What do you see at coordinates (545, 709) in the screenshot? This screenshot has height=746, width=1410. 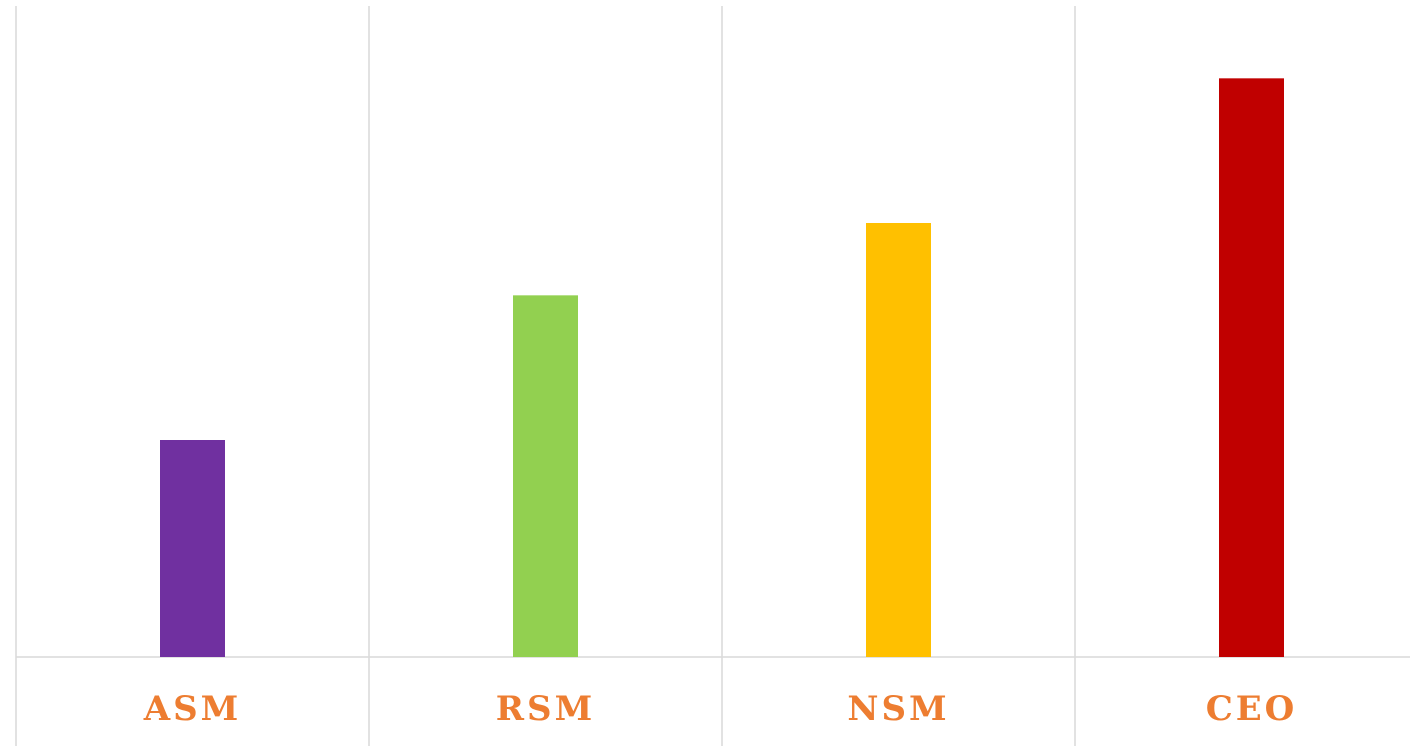 I see `x-tick-label: RSM` at bounding box center [545, 709].